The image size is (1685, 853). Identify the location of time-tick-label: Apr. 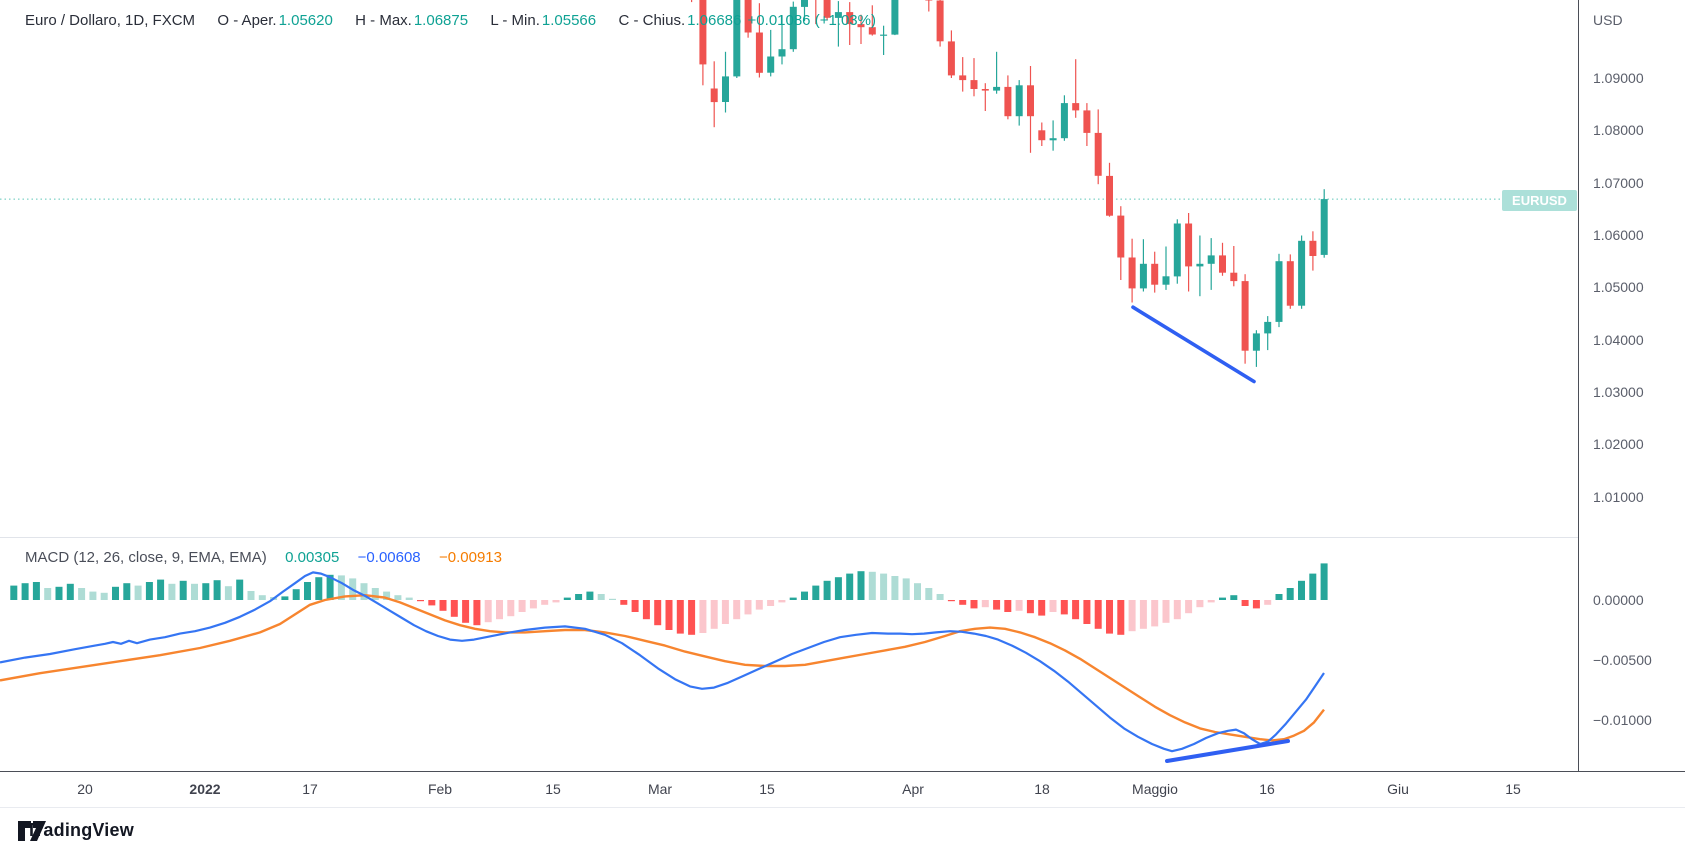
(913, 789).